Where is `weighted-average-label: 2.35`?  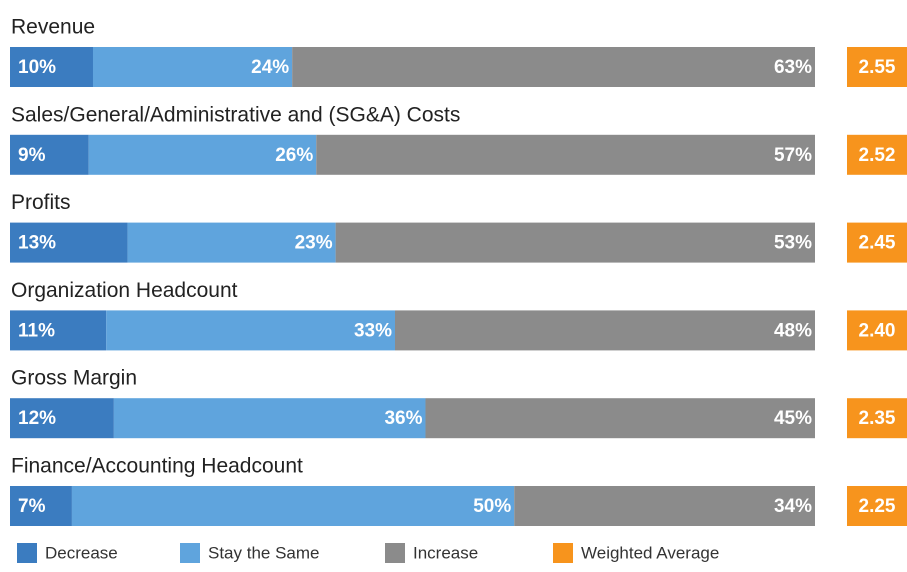
weighted-average-label: 2.35 is located at coordinates (877, 418).